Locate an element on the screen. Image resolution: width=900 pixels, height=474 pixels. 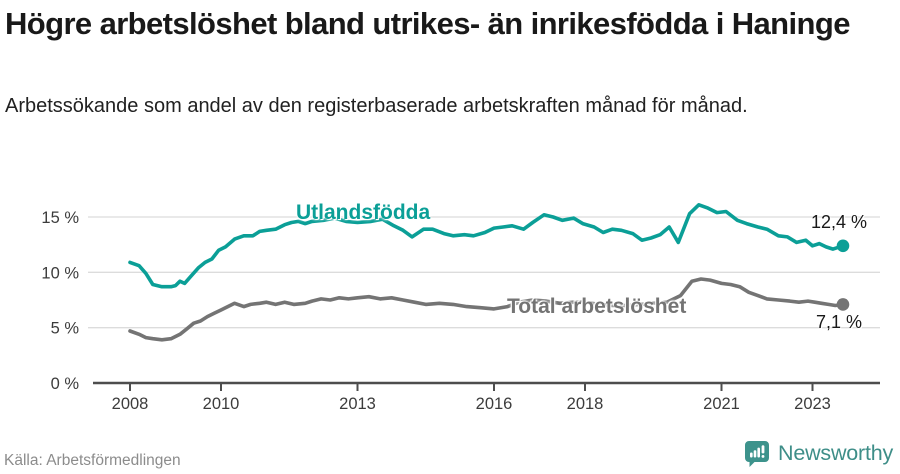
newsworthy-wordmark: Newsworthy is located at coordinates (836, 453).